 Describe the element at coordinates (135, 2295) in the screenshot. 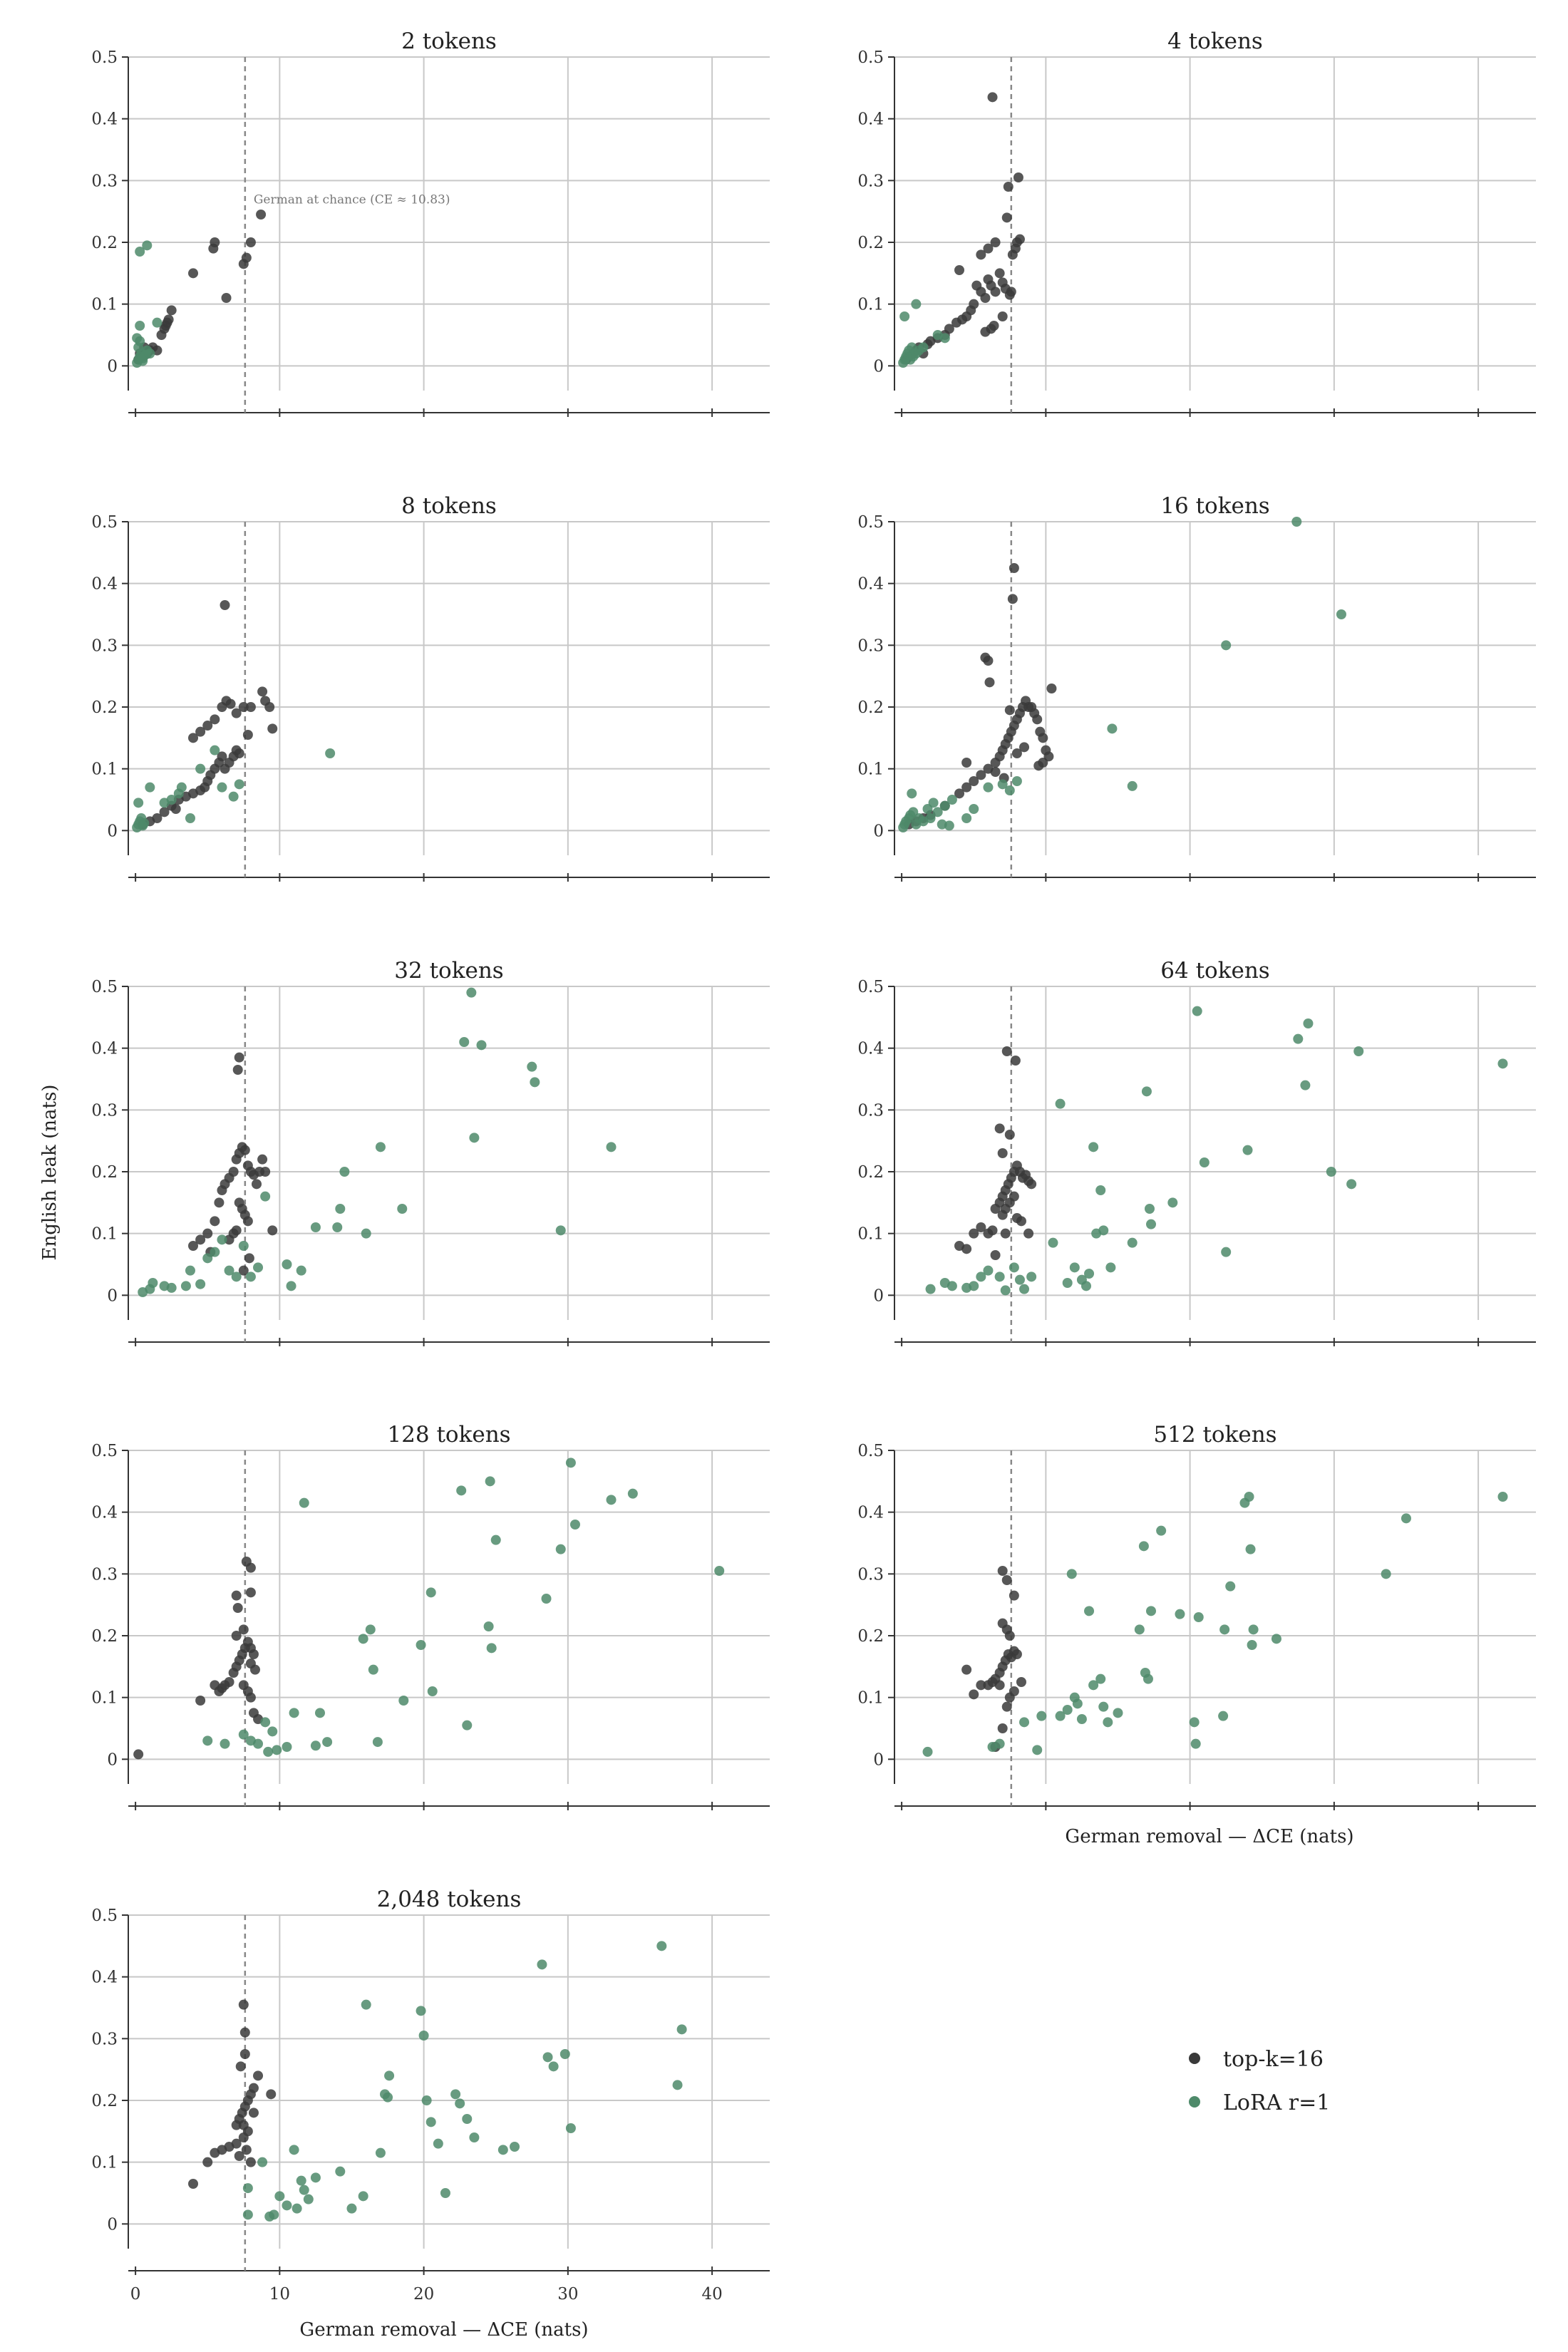

I see `x-tick-label: 0` at that location.